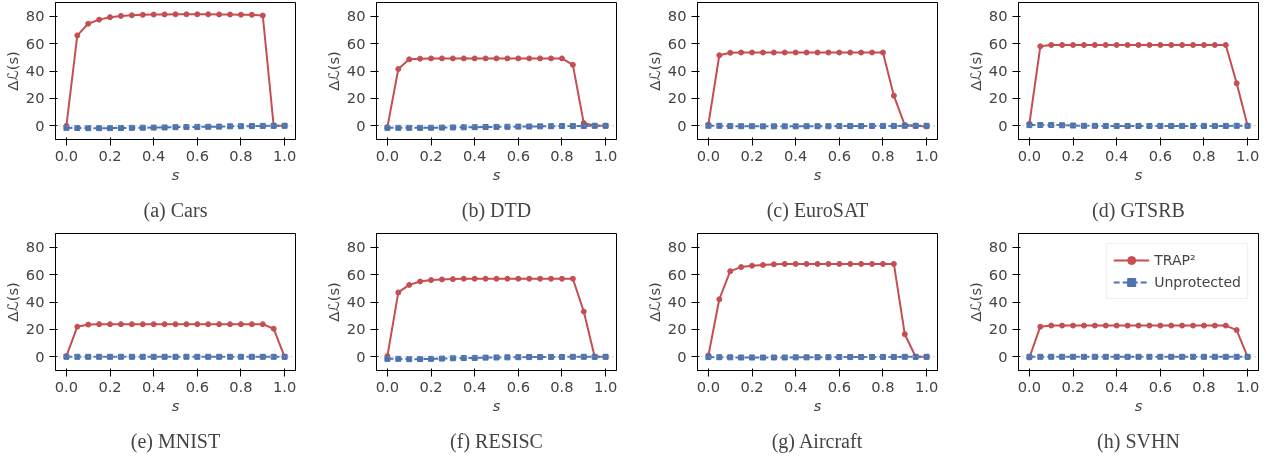 This screenshot has height=463, width=1286. What do you see at coordinates (496, 441) in the screenshot?
I see `text: (f) RESISC` at bounding box center [496, 441].